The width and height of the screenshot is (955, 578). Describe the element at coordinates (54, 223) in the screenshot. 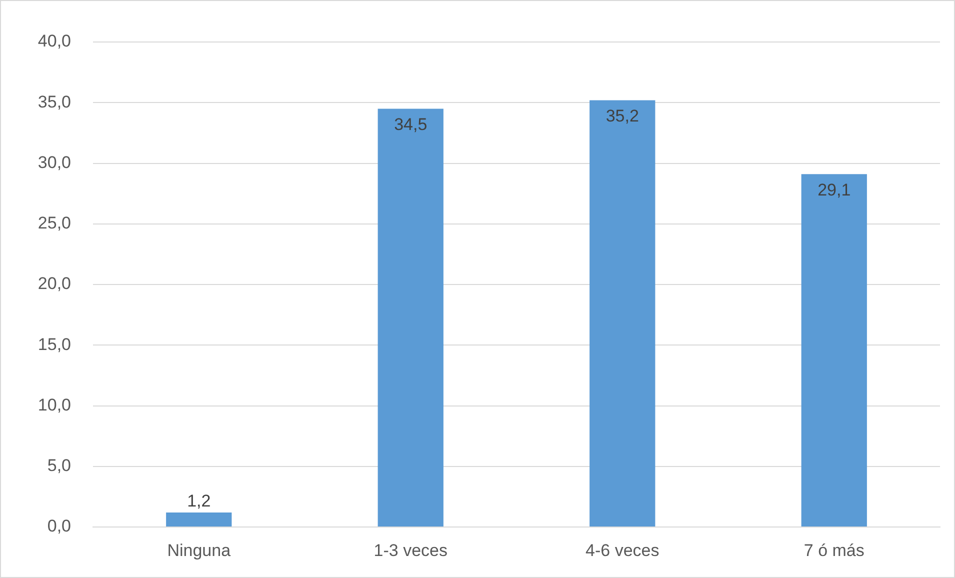

I see `y-tick-label: 25,0` at that location.